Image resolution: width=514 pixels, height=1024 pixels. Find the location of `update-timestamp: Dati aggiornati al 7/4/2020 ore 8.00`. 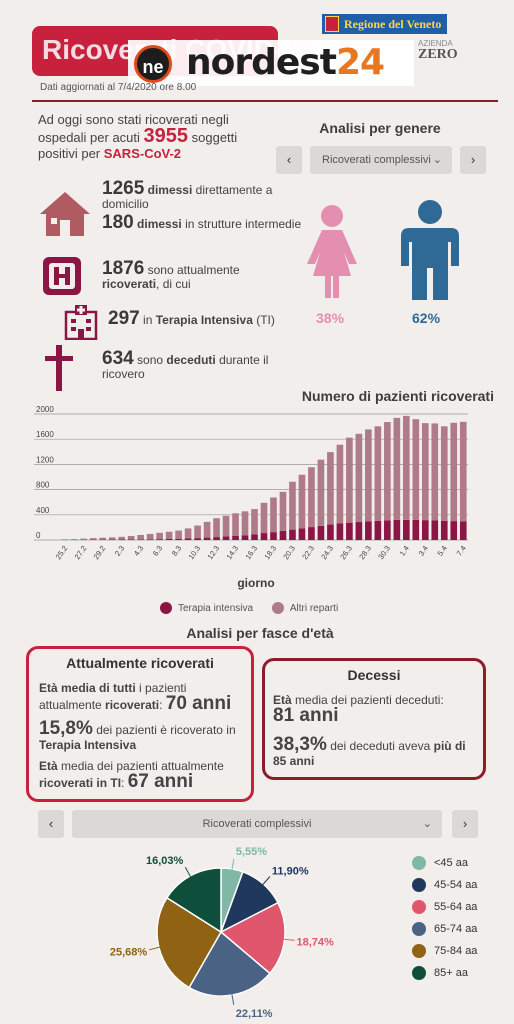

update-timestamp: Dati aggiornati al 7/4/2020 ore 8.00 is located at coordinates (118, 87).